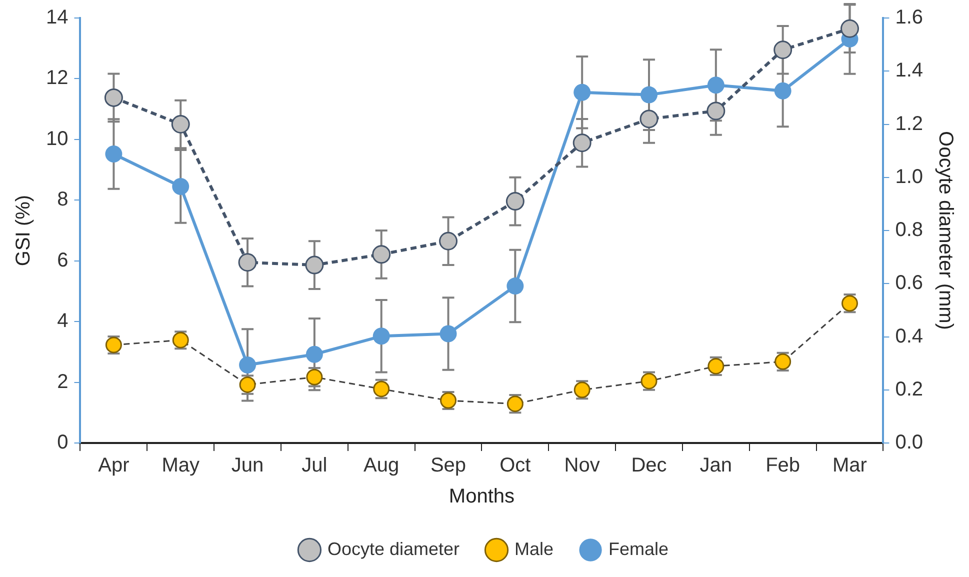  Describe the element at coordinates (909, 123) in the screenshot. I see `y2-tick-label: 1.2` at that location.